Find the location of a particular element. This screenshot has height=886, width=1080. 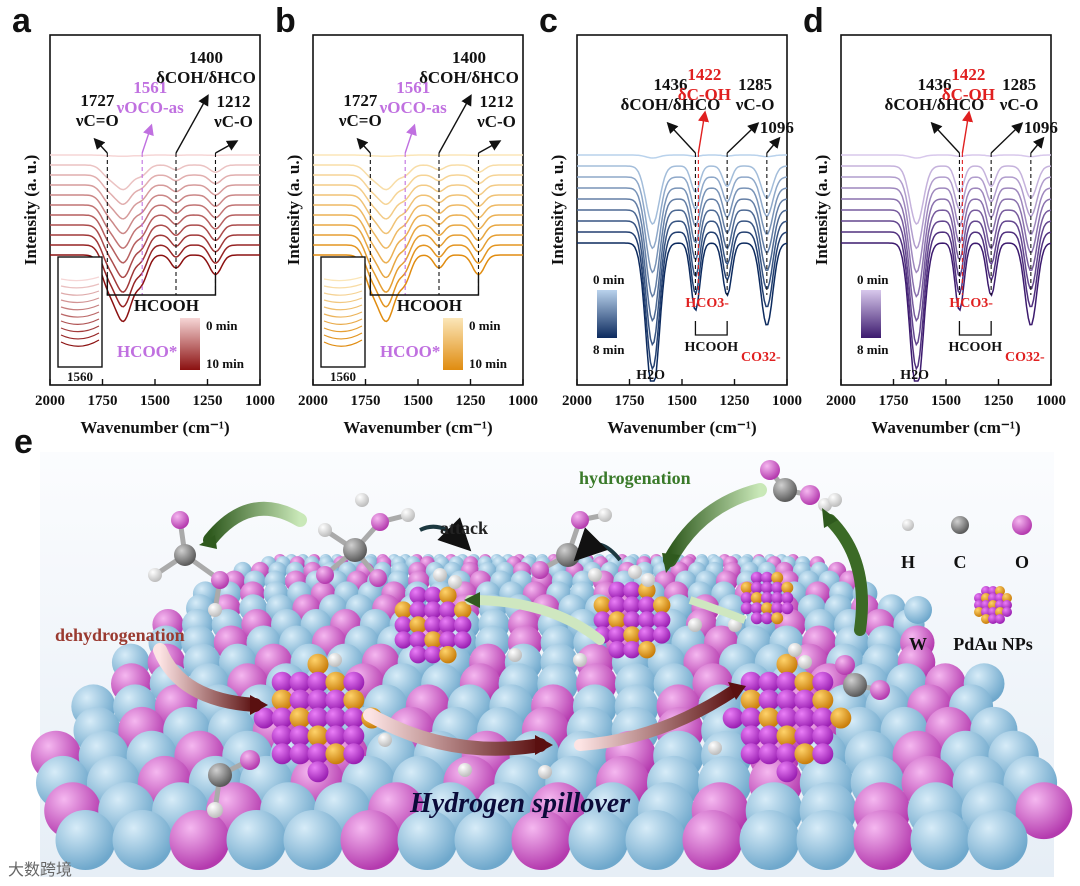

x-tick-label: 1000 is located at coordinates (1051, 401).